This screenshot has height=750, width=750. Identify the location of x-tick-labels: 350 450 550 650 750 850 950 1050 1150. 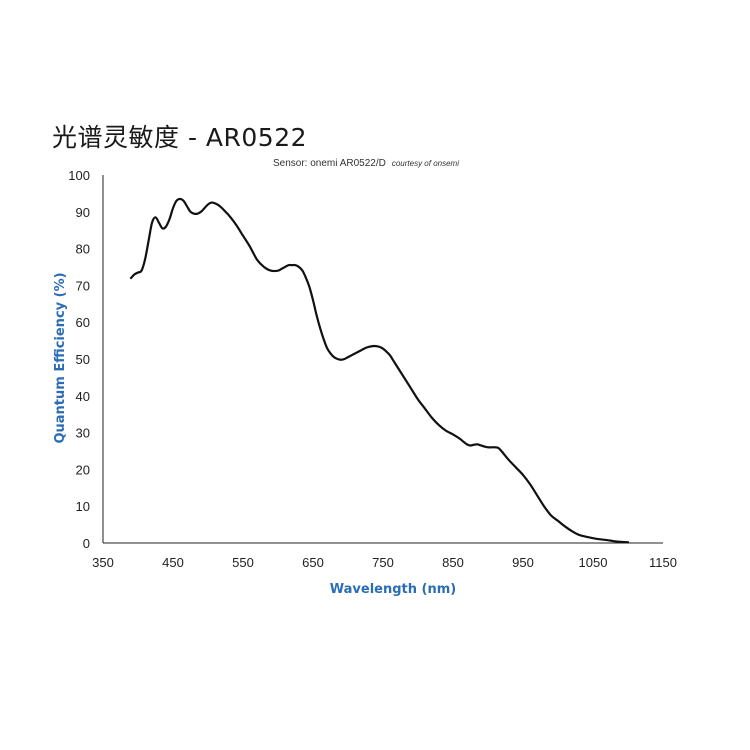
(384, 562).